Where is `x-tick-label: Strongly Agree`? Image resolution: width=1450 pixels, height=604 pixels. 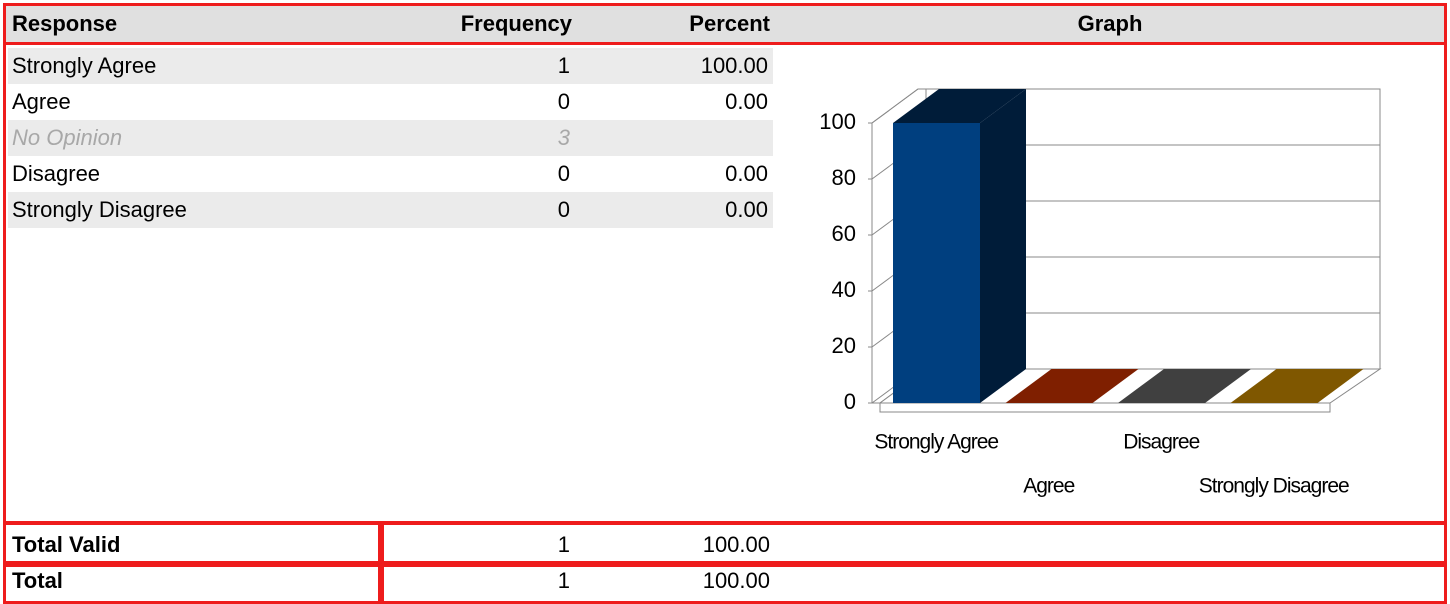
x-tick-label: Strongly Agree is located at coordinates (936, 442).